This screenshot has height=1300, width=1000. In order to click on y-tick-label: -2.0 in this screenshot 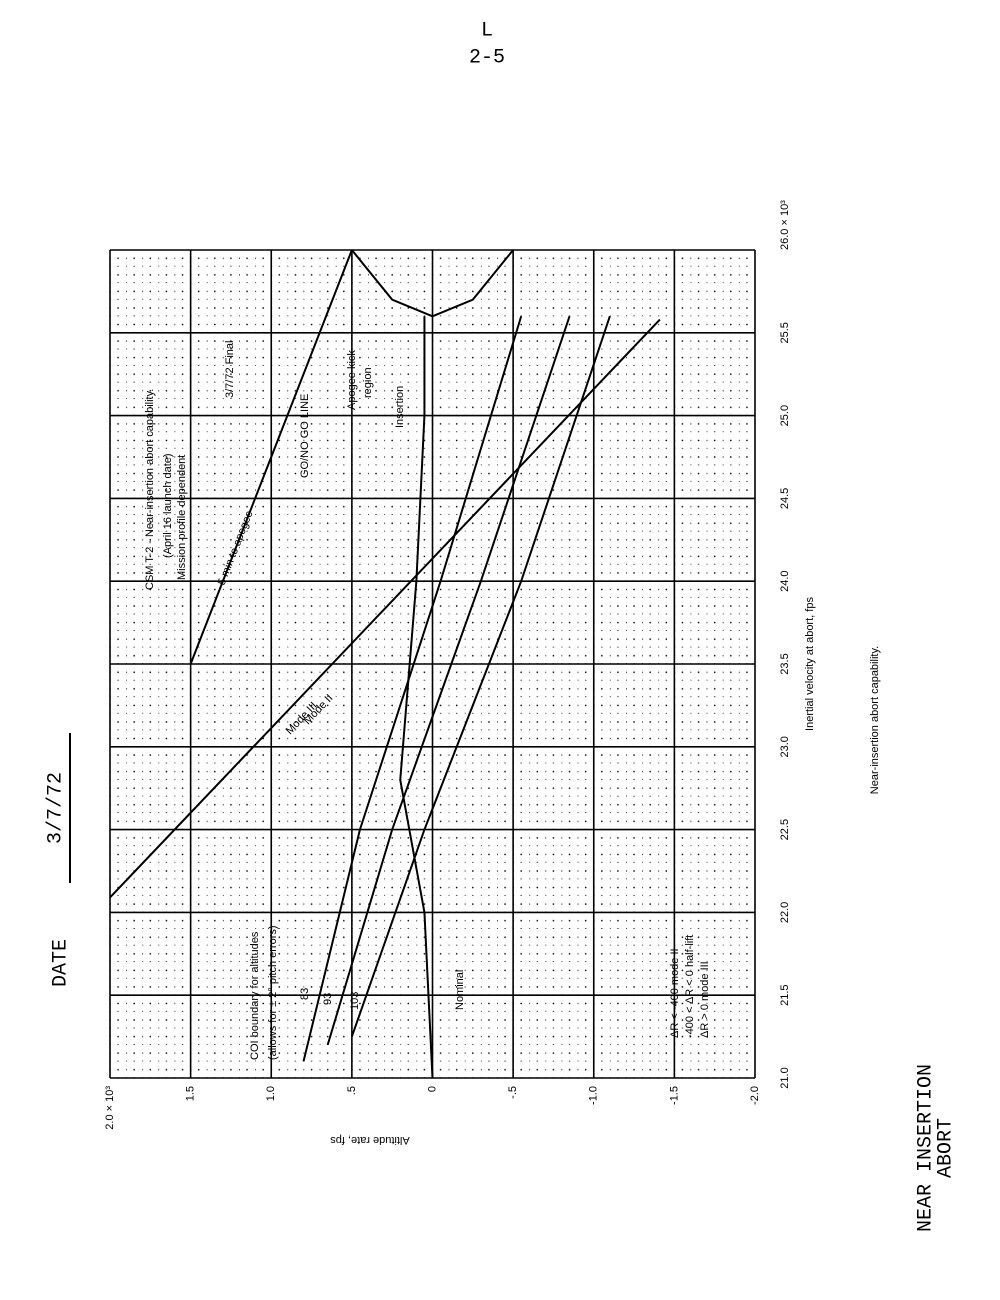, I will do `click(755, 1095)`.